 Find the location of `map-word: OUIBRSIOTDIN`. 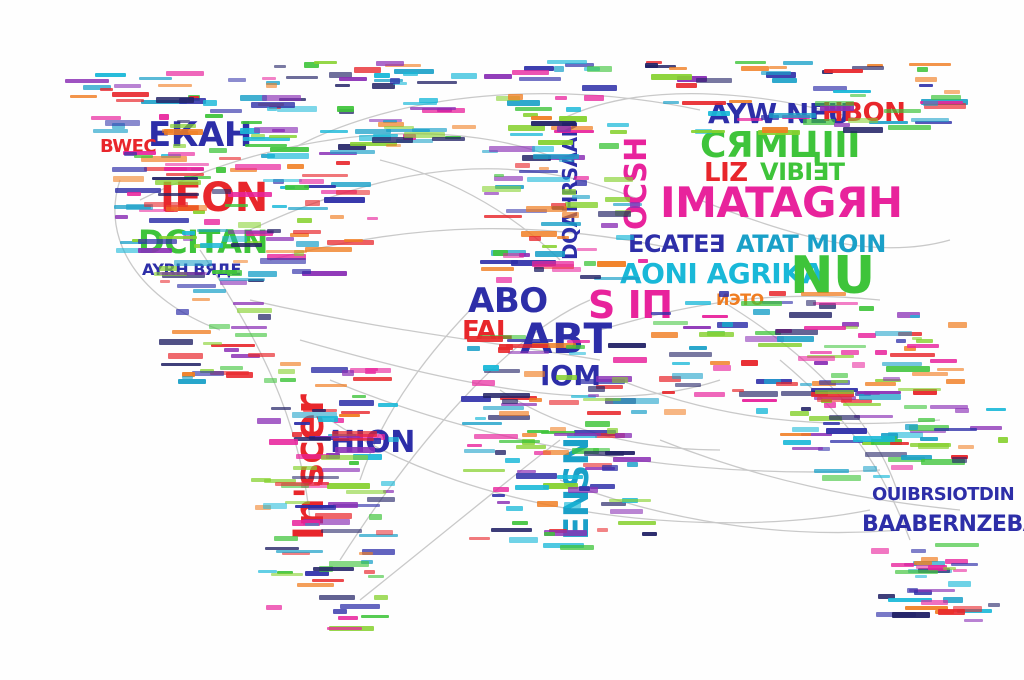

map-word: OUIBRSIOTDIN is located at coordinates (943, 494).